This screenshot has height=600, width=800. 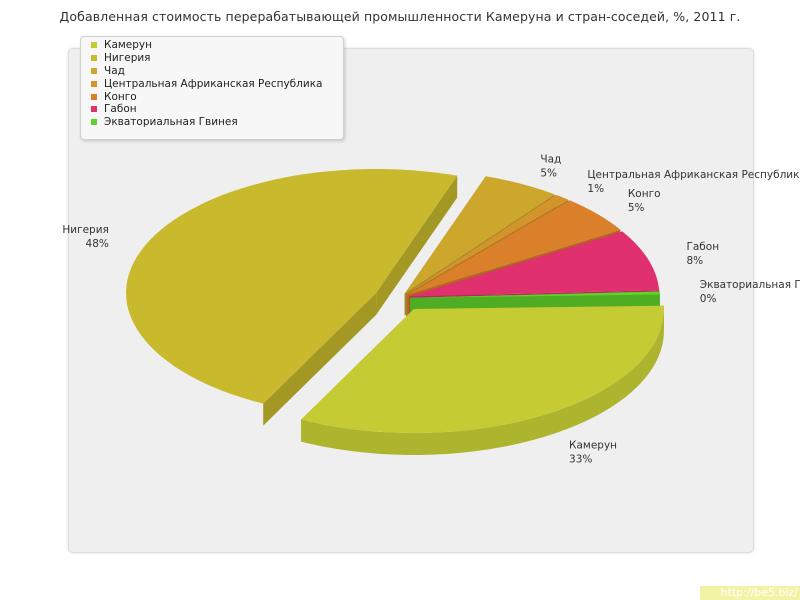 I want to click on legend-label: Центральная Африканская Республика, so click(x=213, y=83).